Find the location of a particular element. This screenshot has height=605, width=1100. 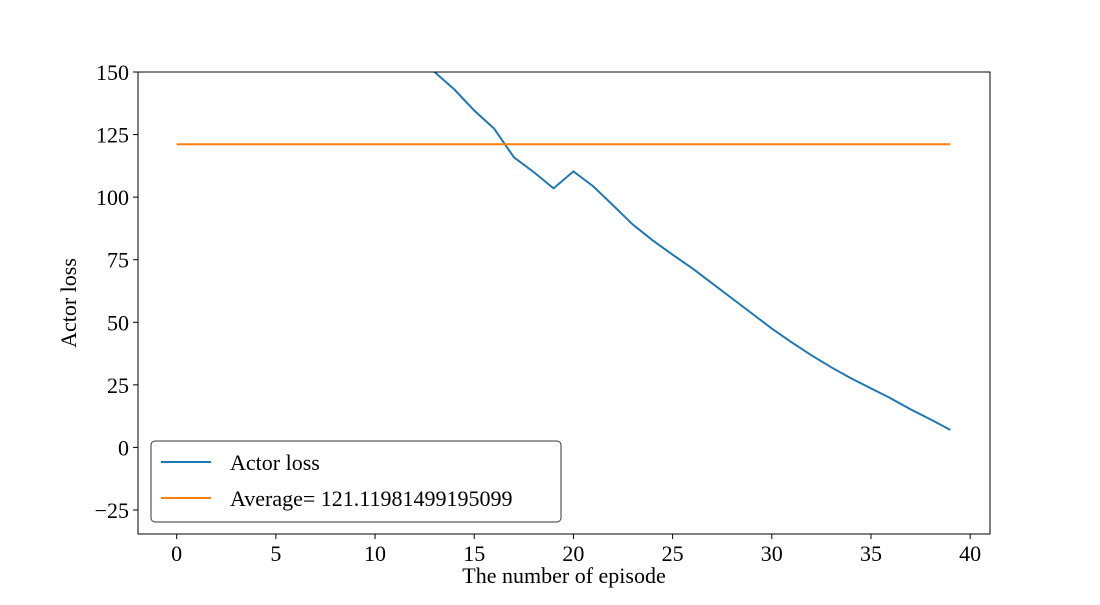

legend-label: Average= 121.11981499195099 is located at coordinates (371, 498).